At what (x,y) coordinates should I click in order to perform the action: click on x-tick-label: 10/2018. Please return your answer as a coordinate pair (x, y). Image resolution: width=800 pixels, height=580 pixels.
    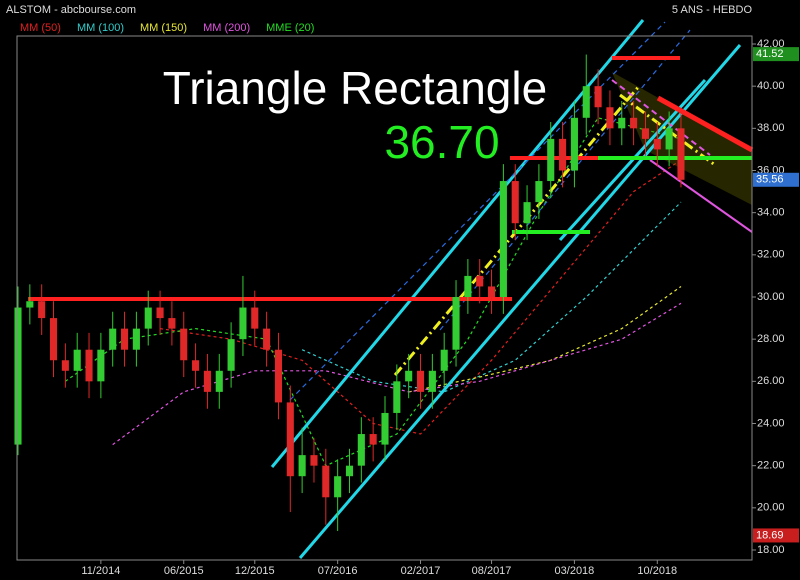
    Looking at the image, I should click on (657, 571).